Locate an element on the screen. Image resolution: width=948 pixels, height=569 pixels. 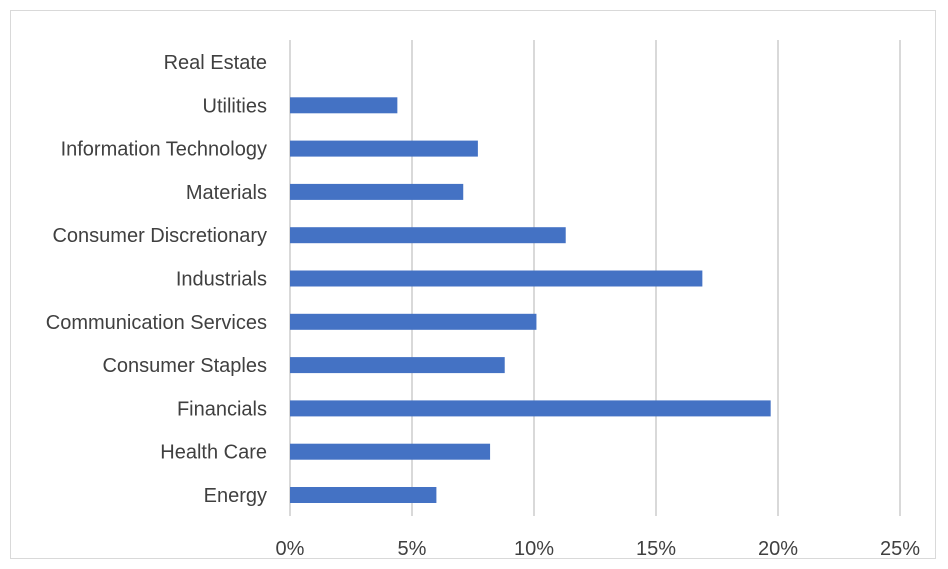
x-tick-label: 15% is located at coordinates (656, 549).